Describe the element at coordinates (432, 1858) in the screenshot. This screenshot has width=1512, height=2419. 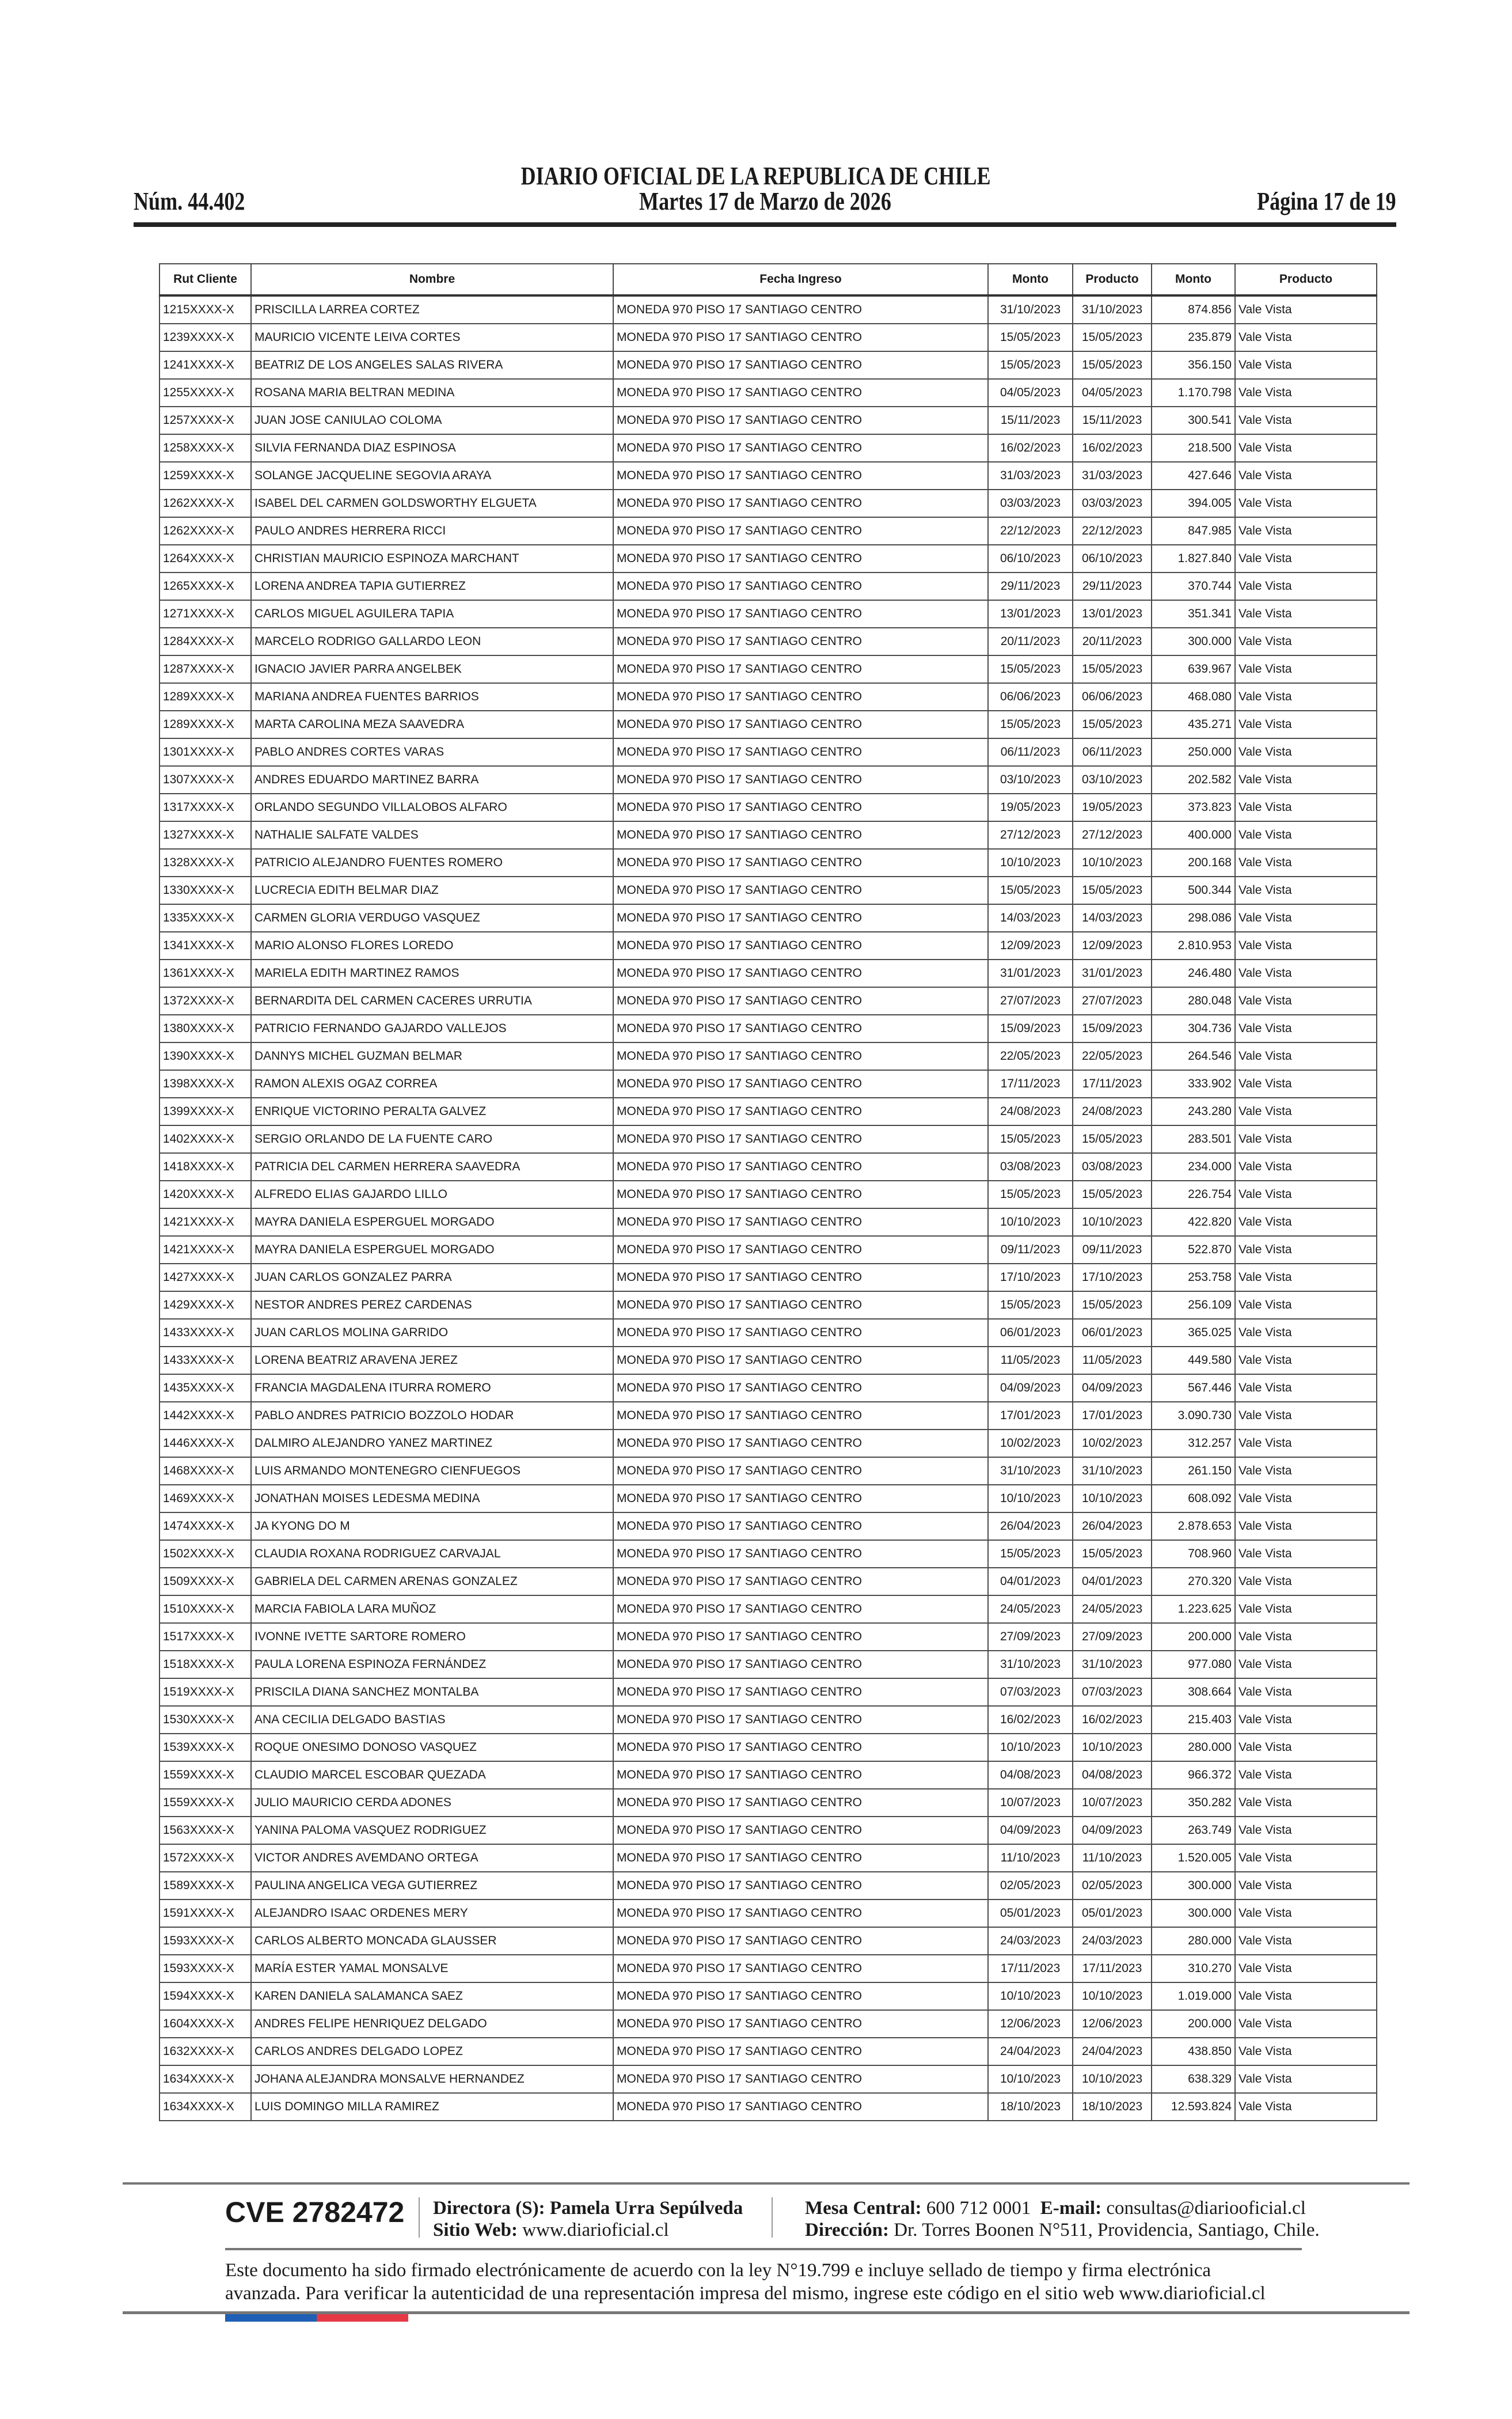
I see `name-cell: VICTOR ANDRES AVEMDANO ORTEGA` at that location.